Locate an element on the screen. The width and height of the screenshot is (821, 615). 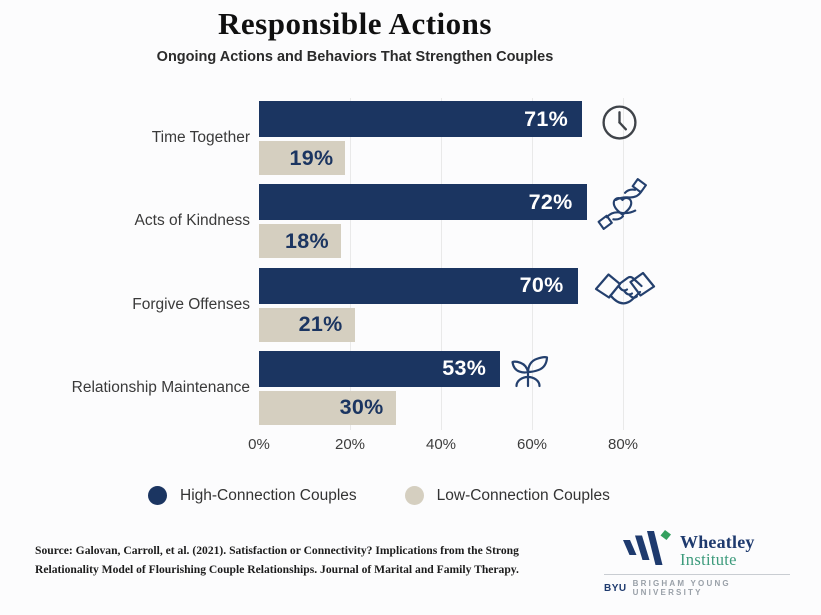
bar-low-3: 30% is located at coordinates (327, 407).